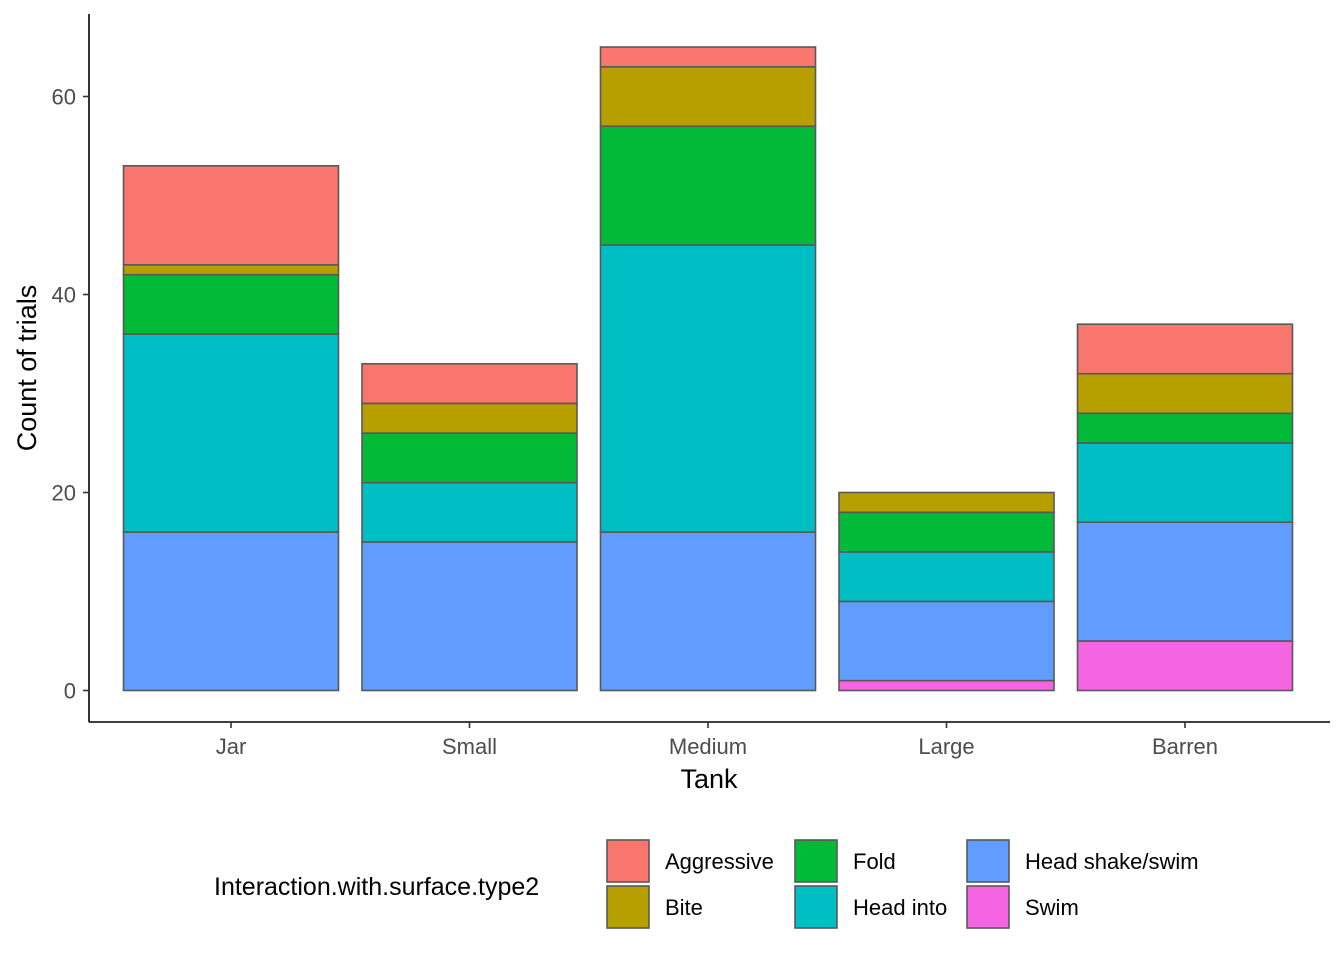 Image resolution: width=1344 pixels, height=960 pixels. I want to click on bar-jar-fold, so click(231, 304).